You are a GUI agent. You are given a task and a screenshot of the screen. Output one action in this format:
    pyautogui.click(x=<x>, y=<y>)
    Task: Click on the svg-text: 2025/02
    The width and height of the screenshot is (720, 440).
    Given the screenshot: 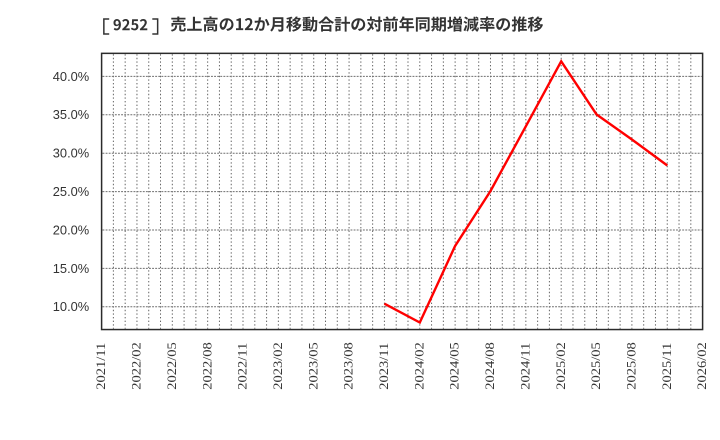 What is the action you would take?
    pyautogui.click(x=561, y=366)
    